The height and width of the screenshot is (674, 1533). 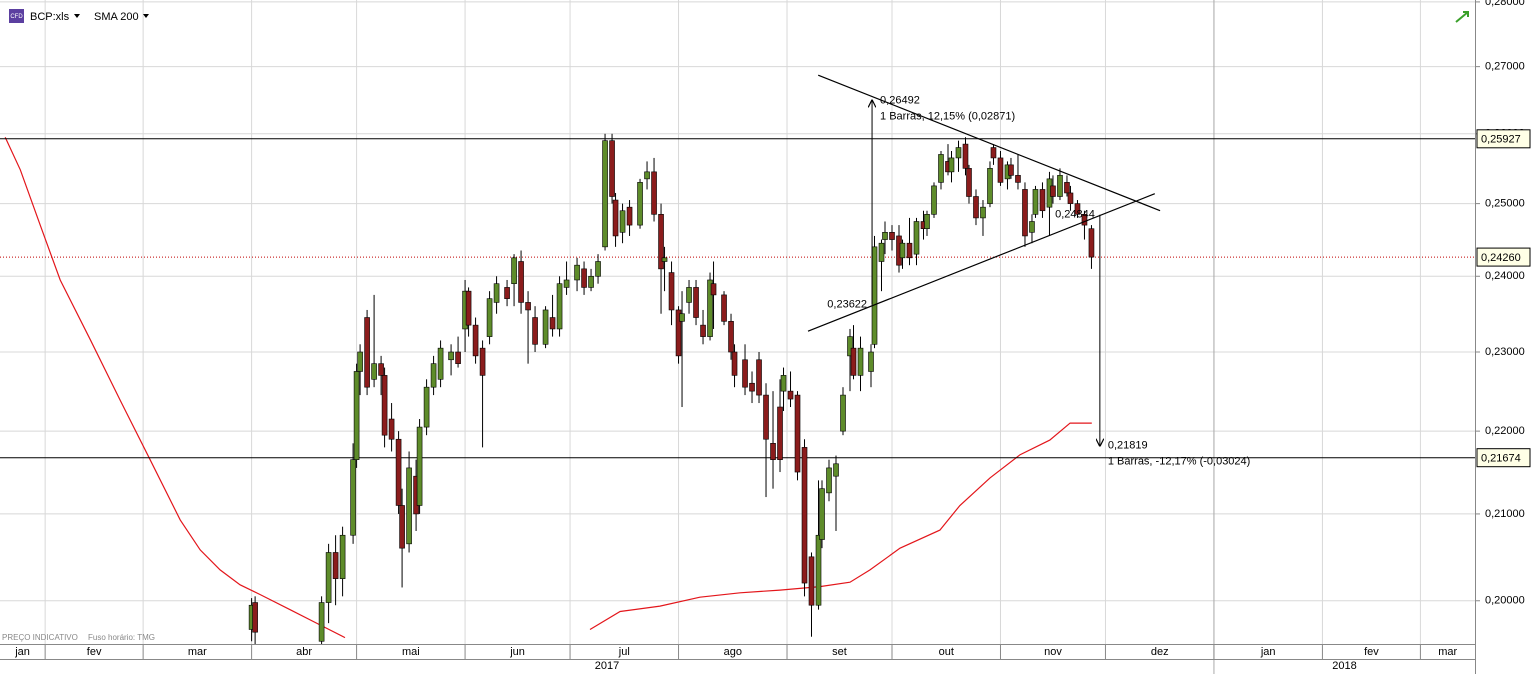 What do you see at coordinates (733, 652) in the screenshot?
I see `x-tick-label: ago` at bounding box center [733, 652].